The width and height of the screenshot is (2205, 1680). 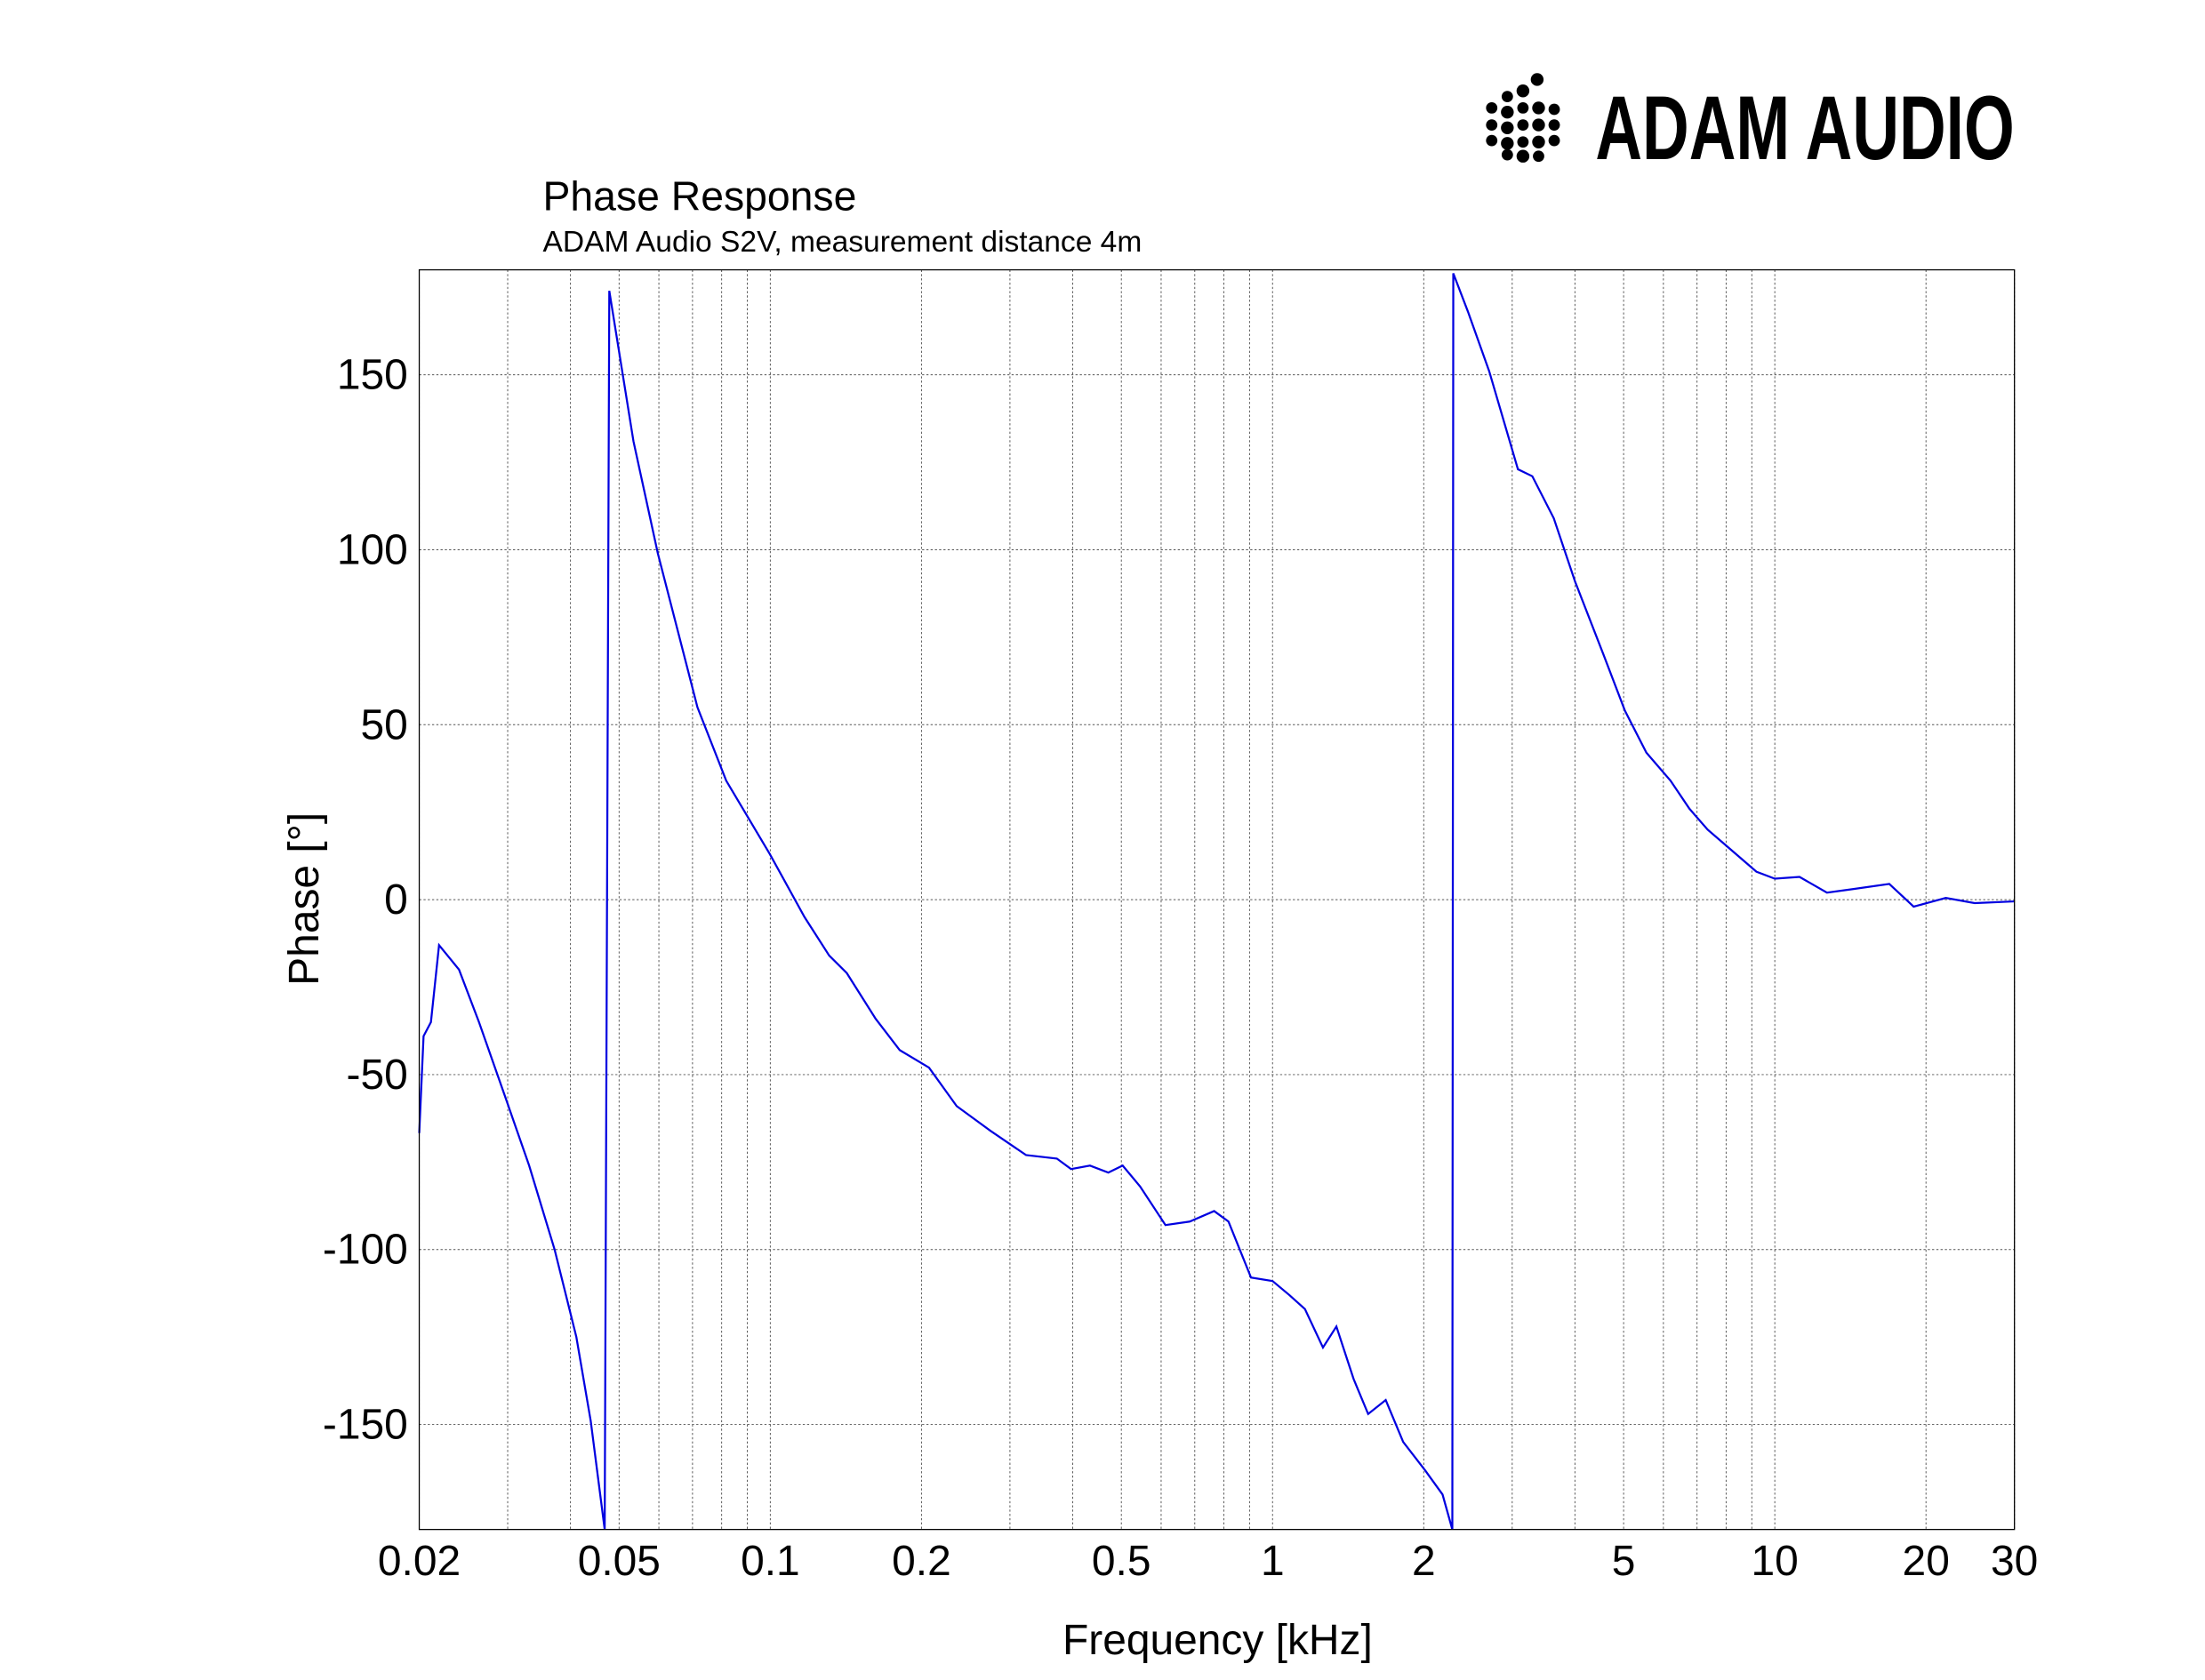 I want to click on y-axis-label: Phase [°], so click(x=304, y=899).